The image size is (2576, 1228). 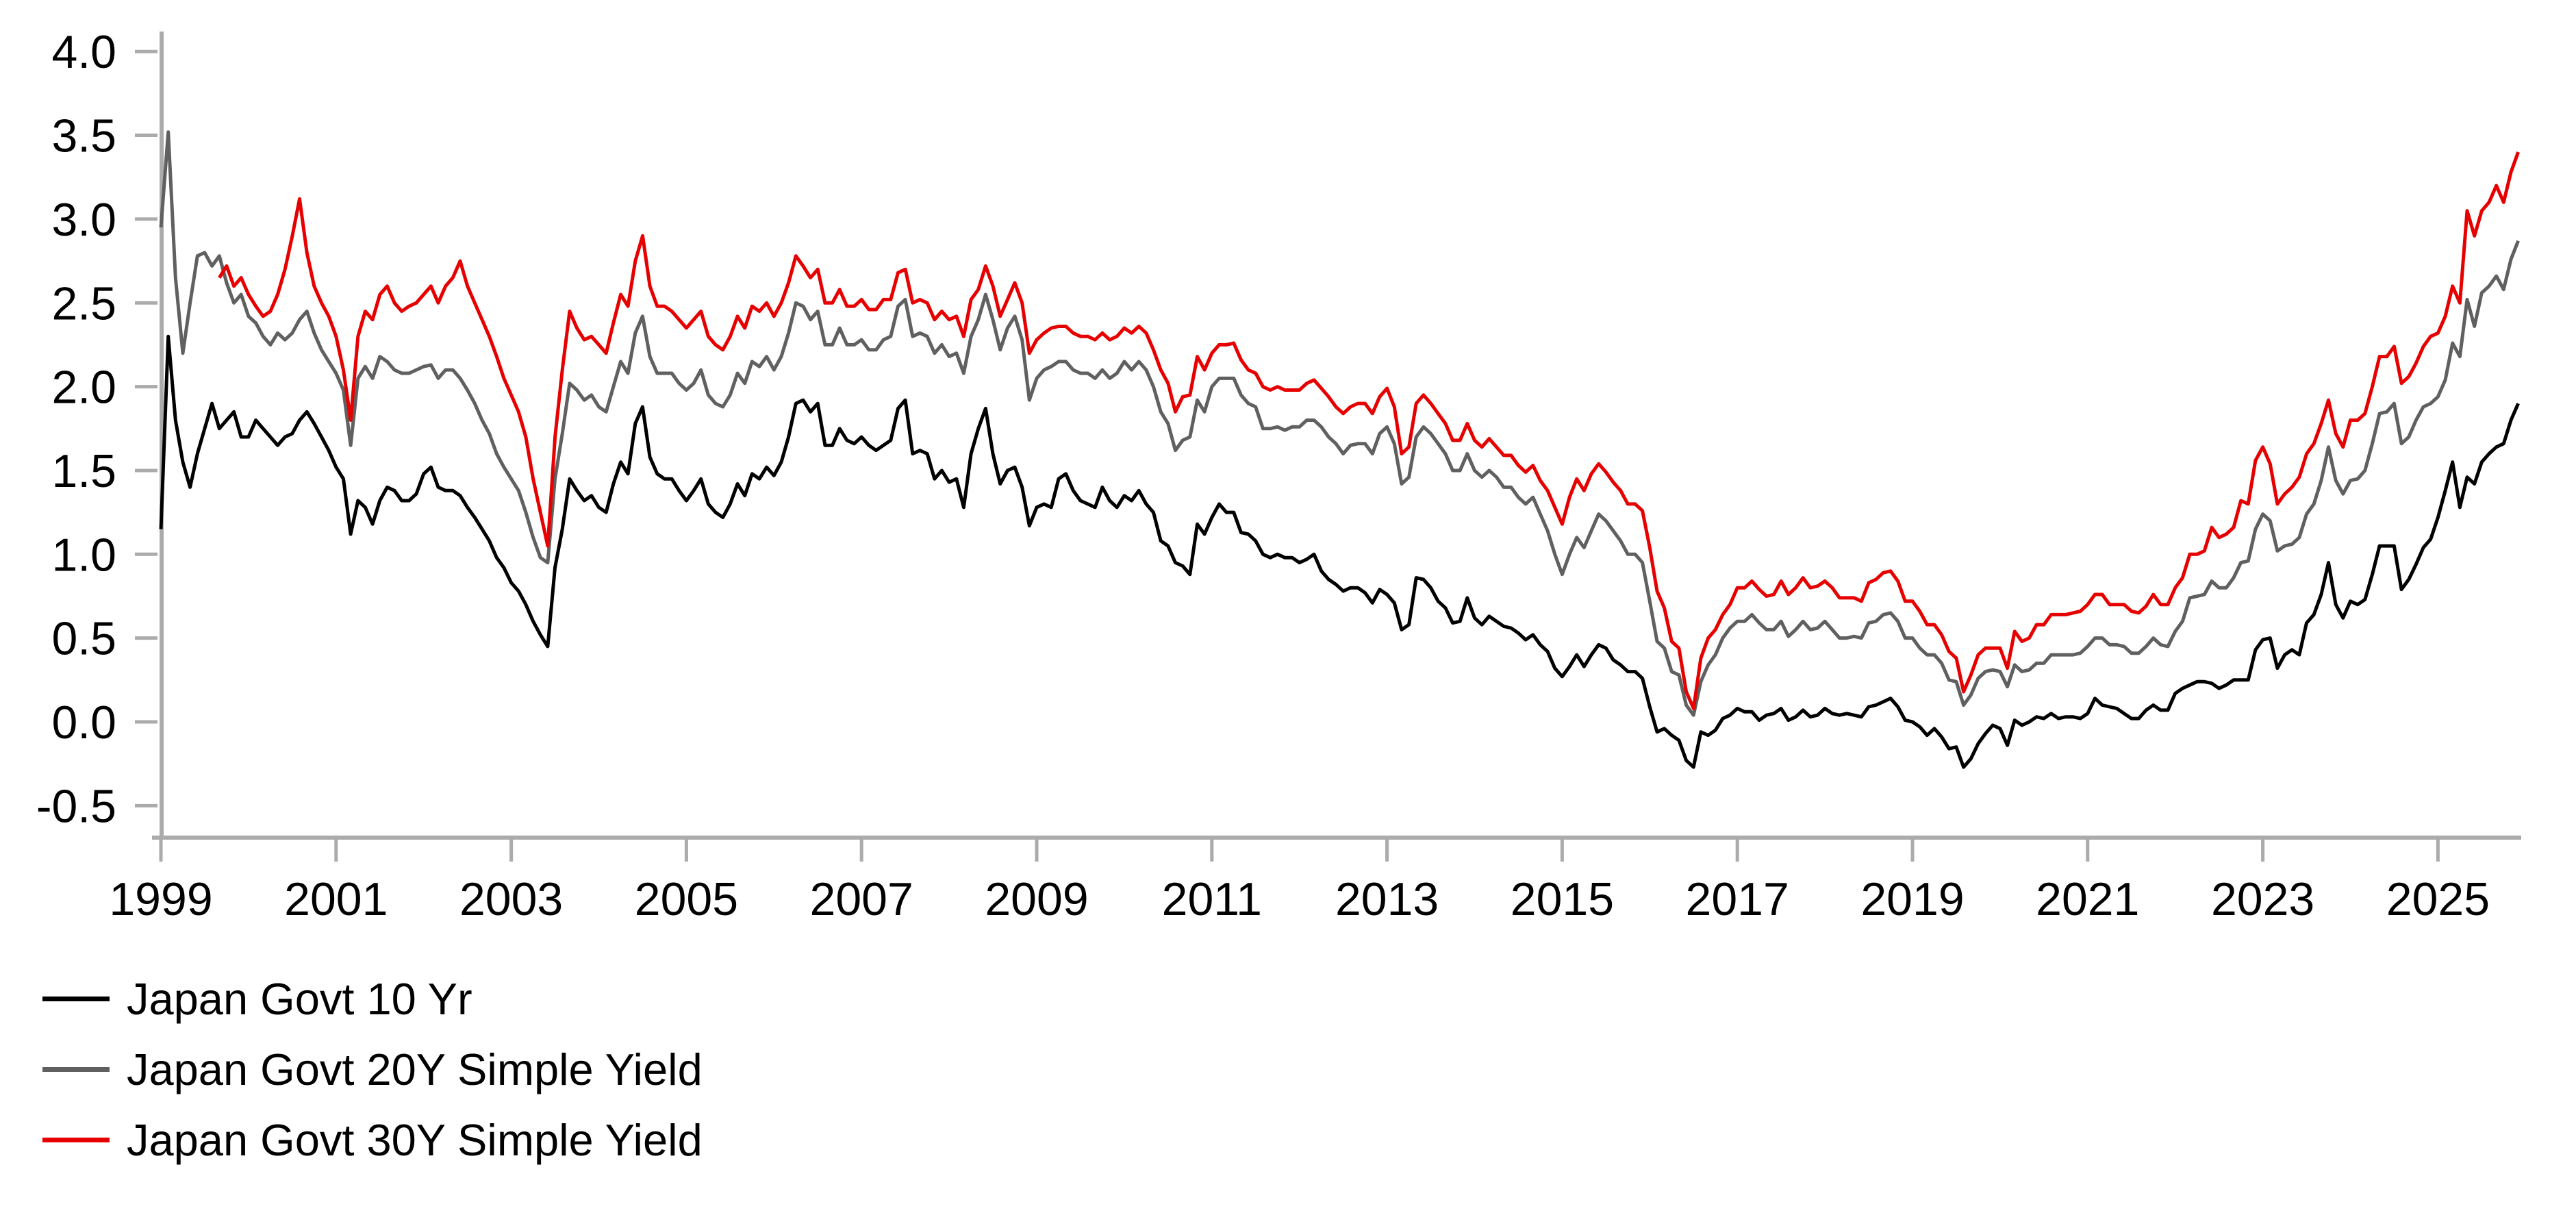 I want to click on x-axis-ticks, so click(x=1299, y=851).